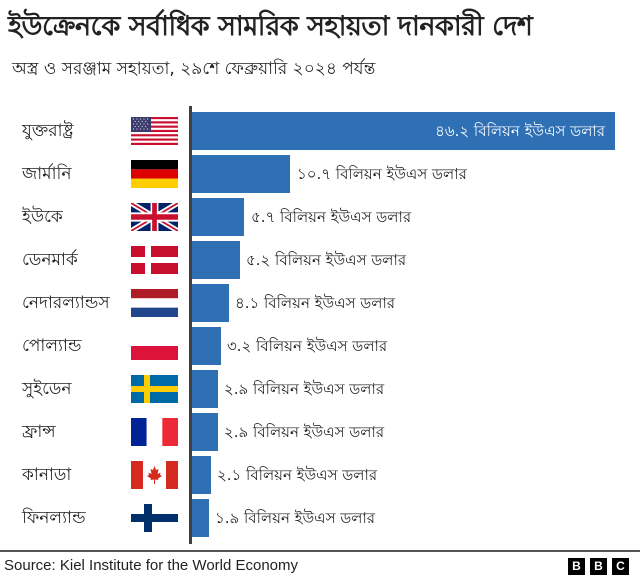 The image size is (640, 588). Describe the element at coordinates (620, 566) in the screenshot. I see `bbc-logo-letter: C` at that location.